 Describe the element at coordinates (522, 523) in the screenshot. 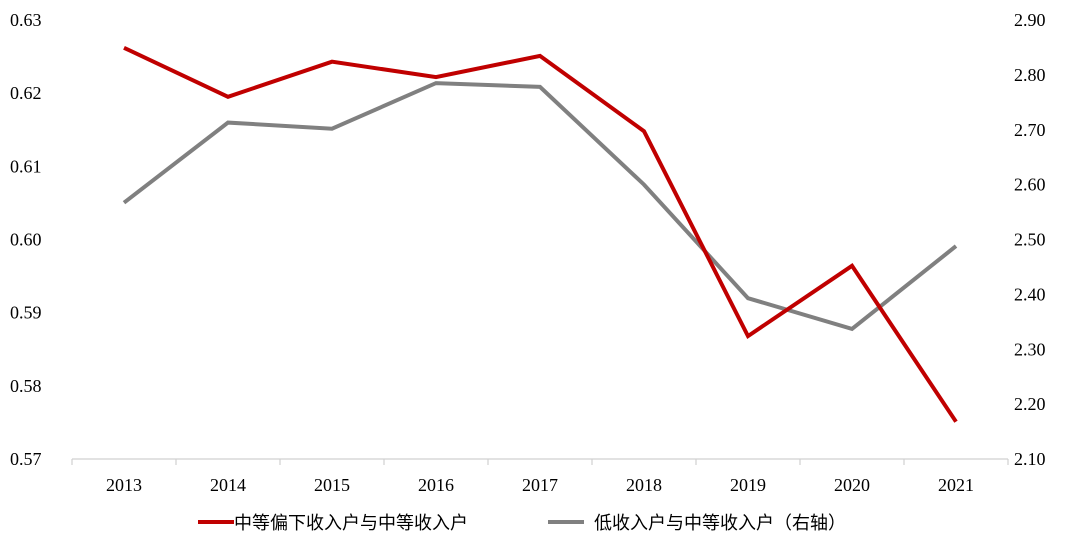

I see `legend: 中等偏下收入户与中等收入户 低收入户与中等收入户（右轴）` at that location.